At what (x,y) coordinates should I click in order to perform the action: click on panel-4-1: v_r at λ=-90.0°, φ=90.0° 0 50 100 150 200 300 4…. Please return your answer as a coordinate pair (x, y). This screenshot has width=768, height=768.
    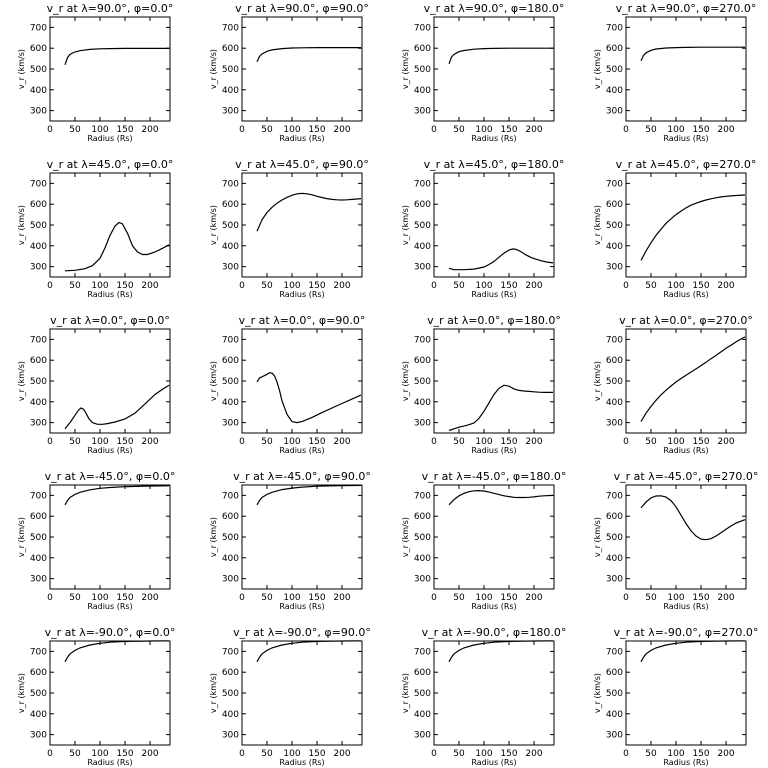
    Looking at the image, I should click on (290, 696).